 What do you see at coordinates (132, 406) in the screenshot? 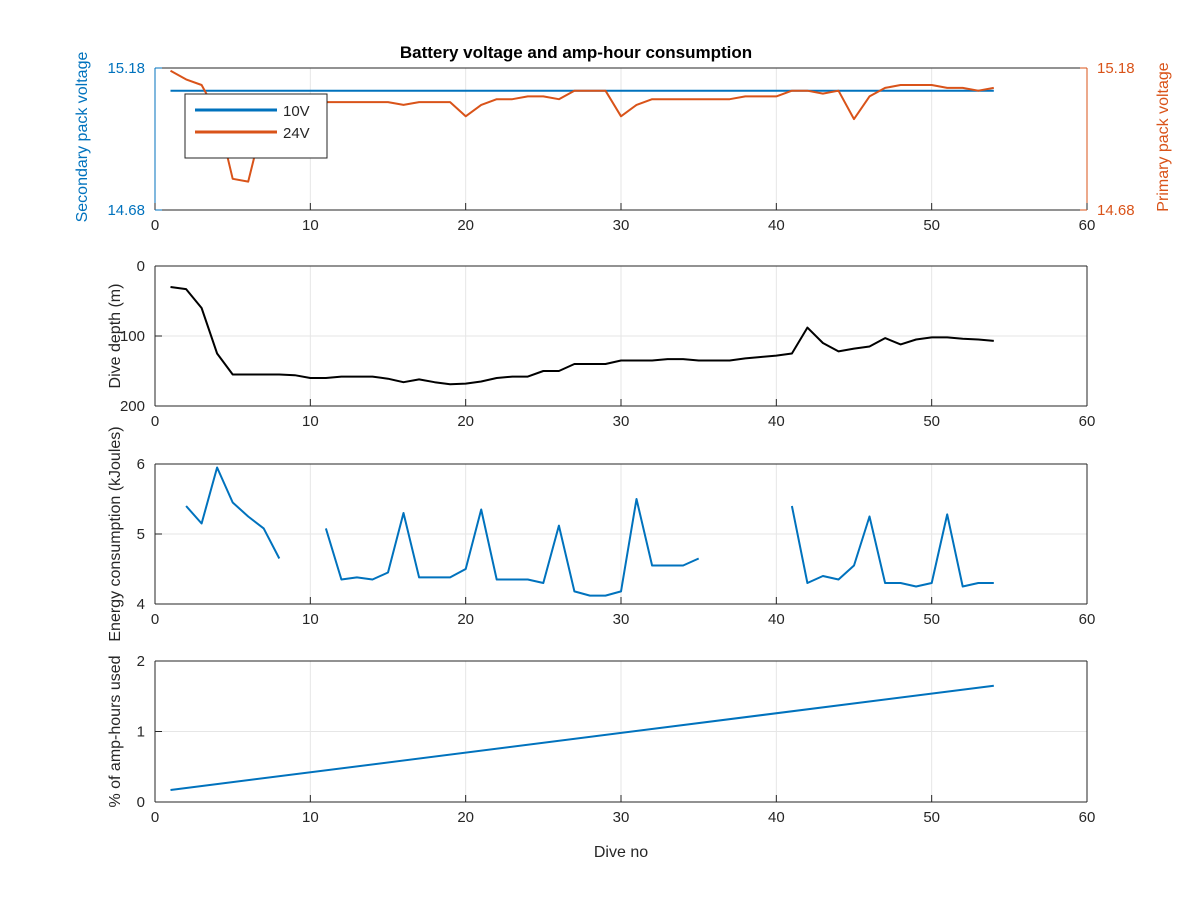
I see `y-tick-label: 200` at bounding box center [132, 406].